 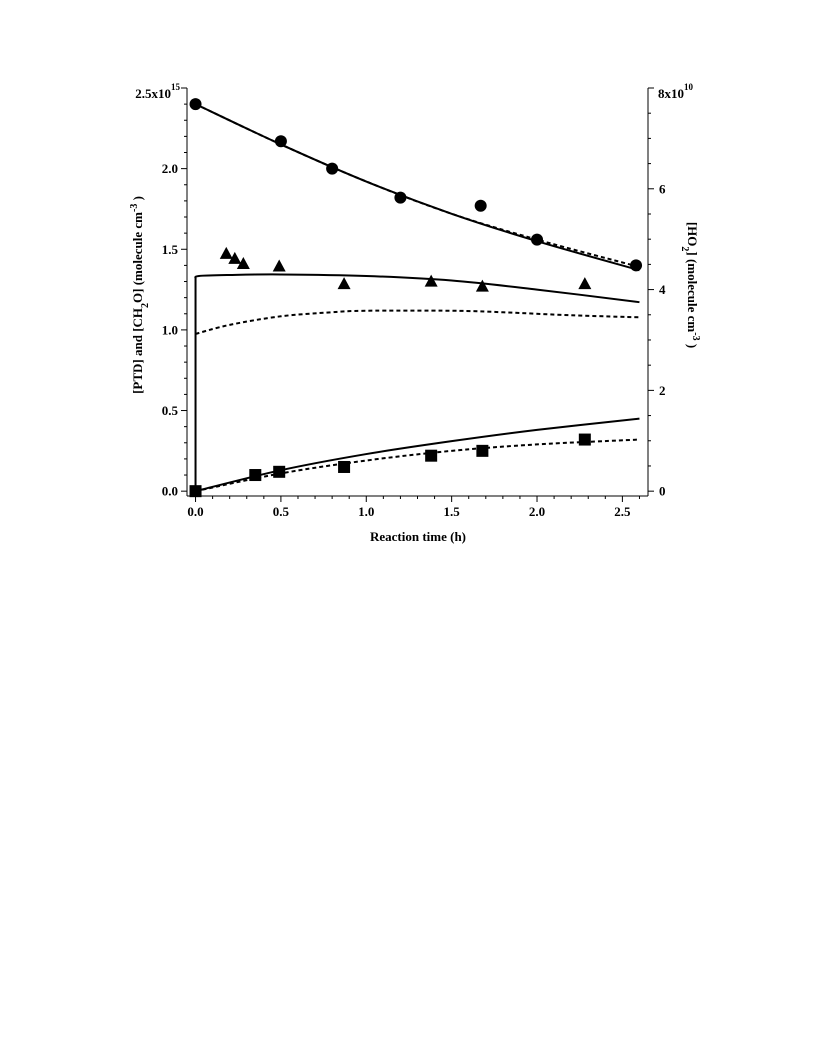 I want to click on y-axis-left-label: [PTD] and [CH2O] (molecule cm-3 ), so click(x=140, y=295).